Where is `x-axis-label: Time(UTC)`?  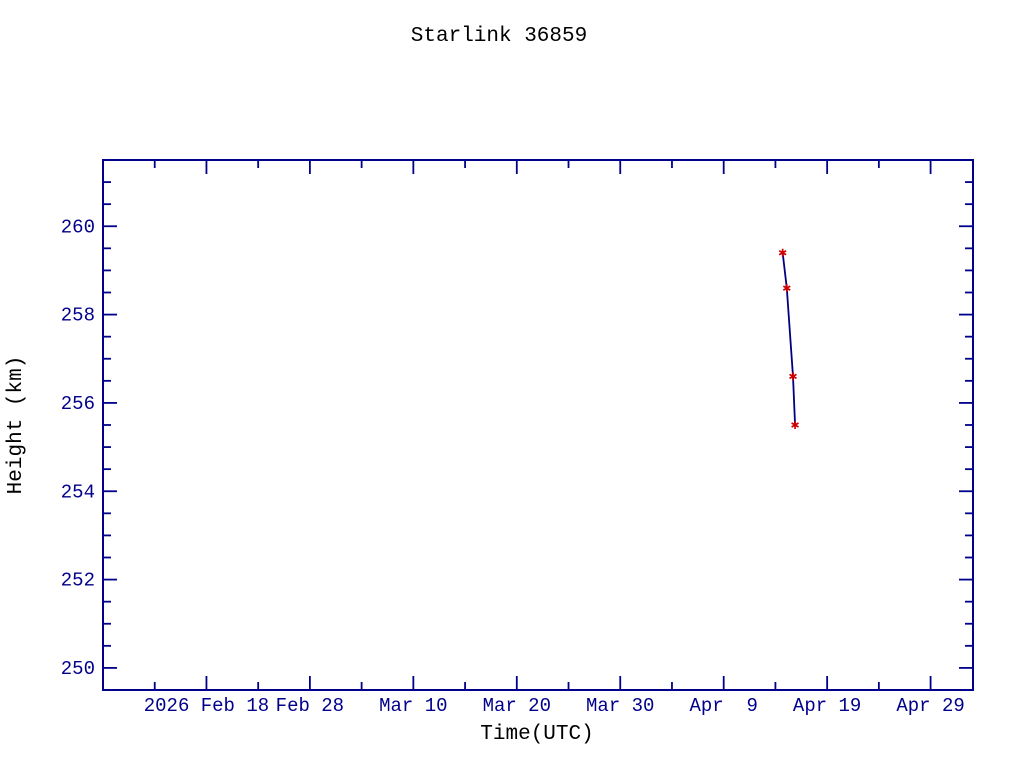
x-axis-label: Time(UTC) is located at coordinates (536, 734).